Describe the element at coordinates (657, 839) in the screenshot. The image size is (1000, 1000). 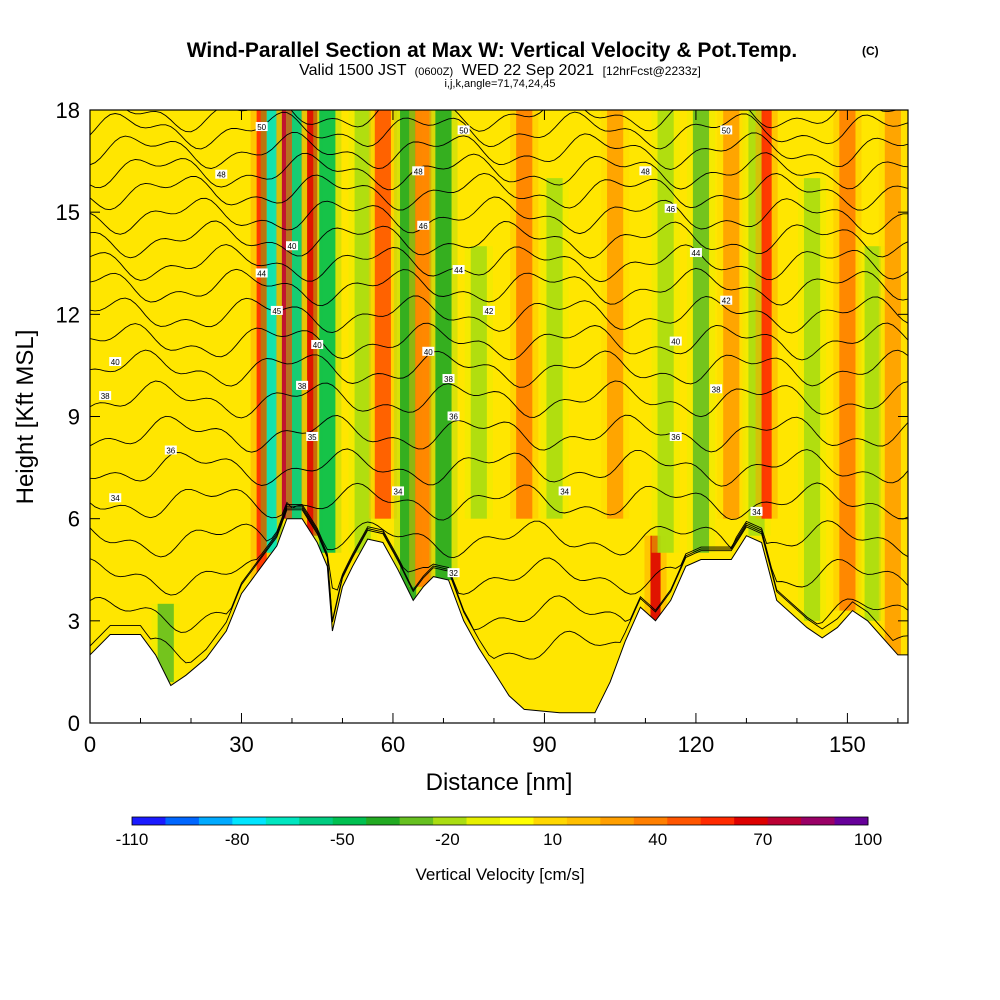
I see `colorbar-label-5: 40` at that location.